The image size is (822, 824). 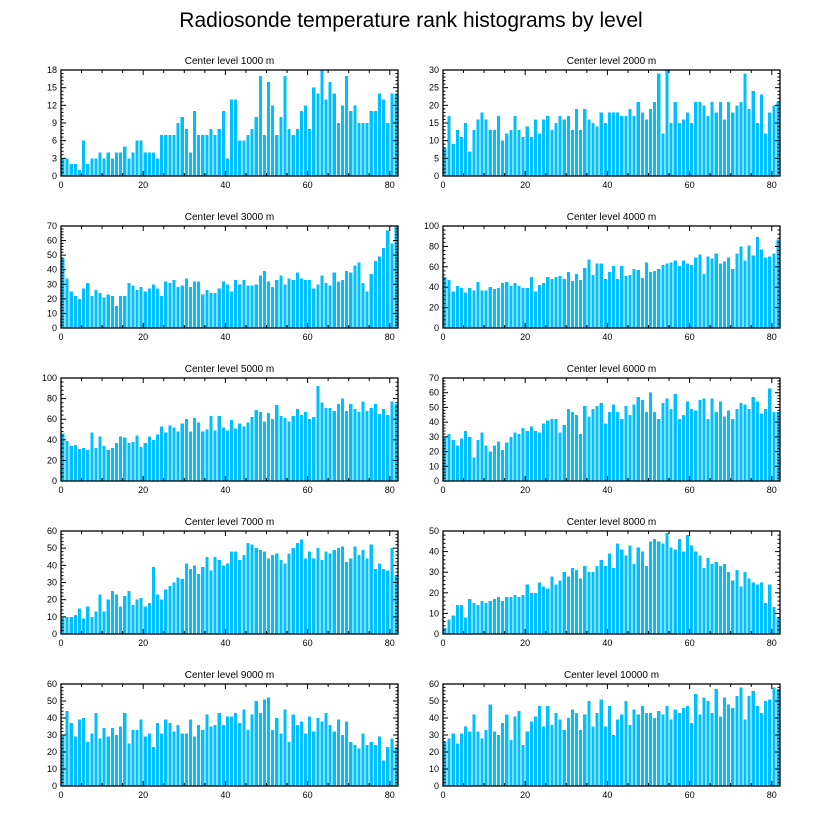 I want to click on x-tick-label: 40, so click(x=225, y=185).